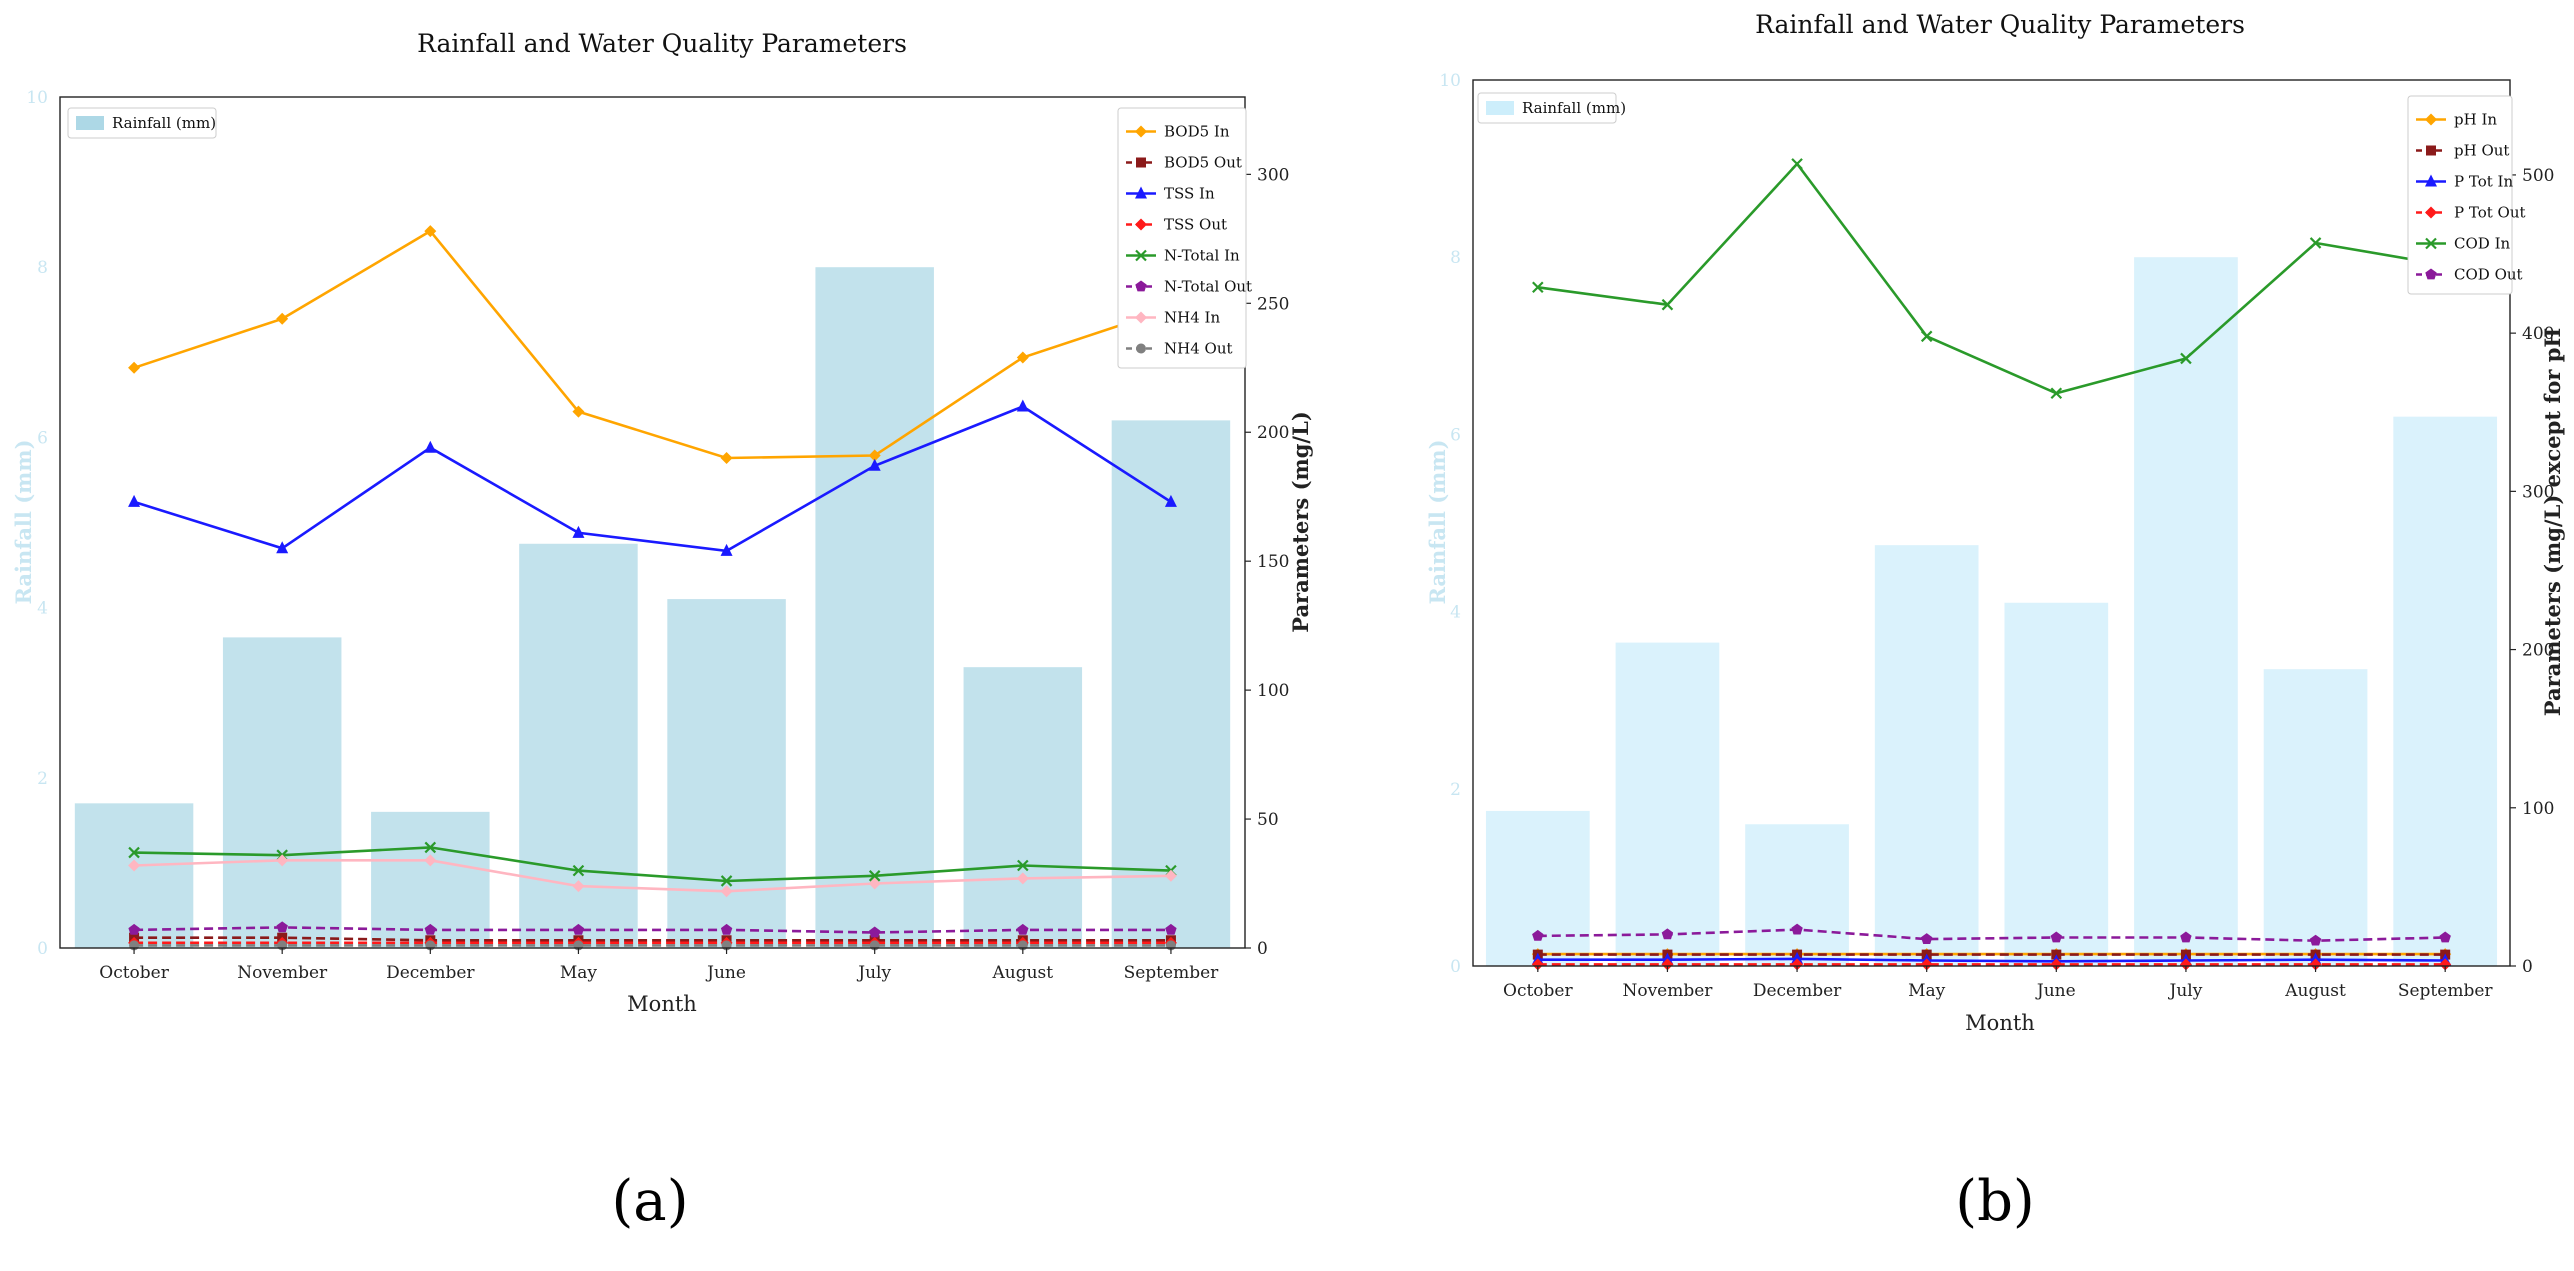 Image resolution: width=2574 pixels, height=1271 pixels. Describe the element at coordinates (1273, 175) in the screenshot. I see `chart-a-right-tick-label-6: 300` at that location.